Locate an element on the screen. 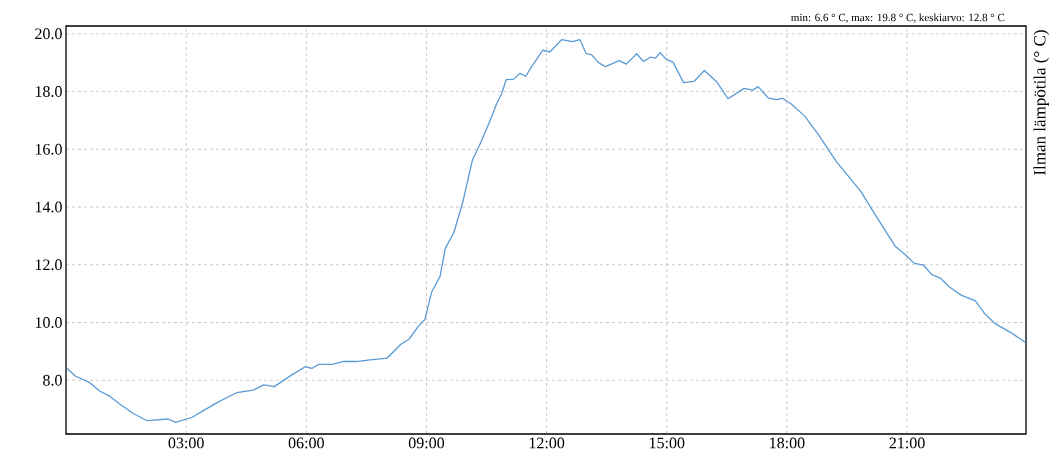 The image size is (1063, 474). y-tick-label: 10.0 is located at coordinates (48, 322).